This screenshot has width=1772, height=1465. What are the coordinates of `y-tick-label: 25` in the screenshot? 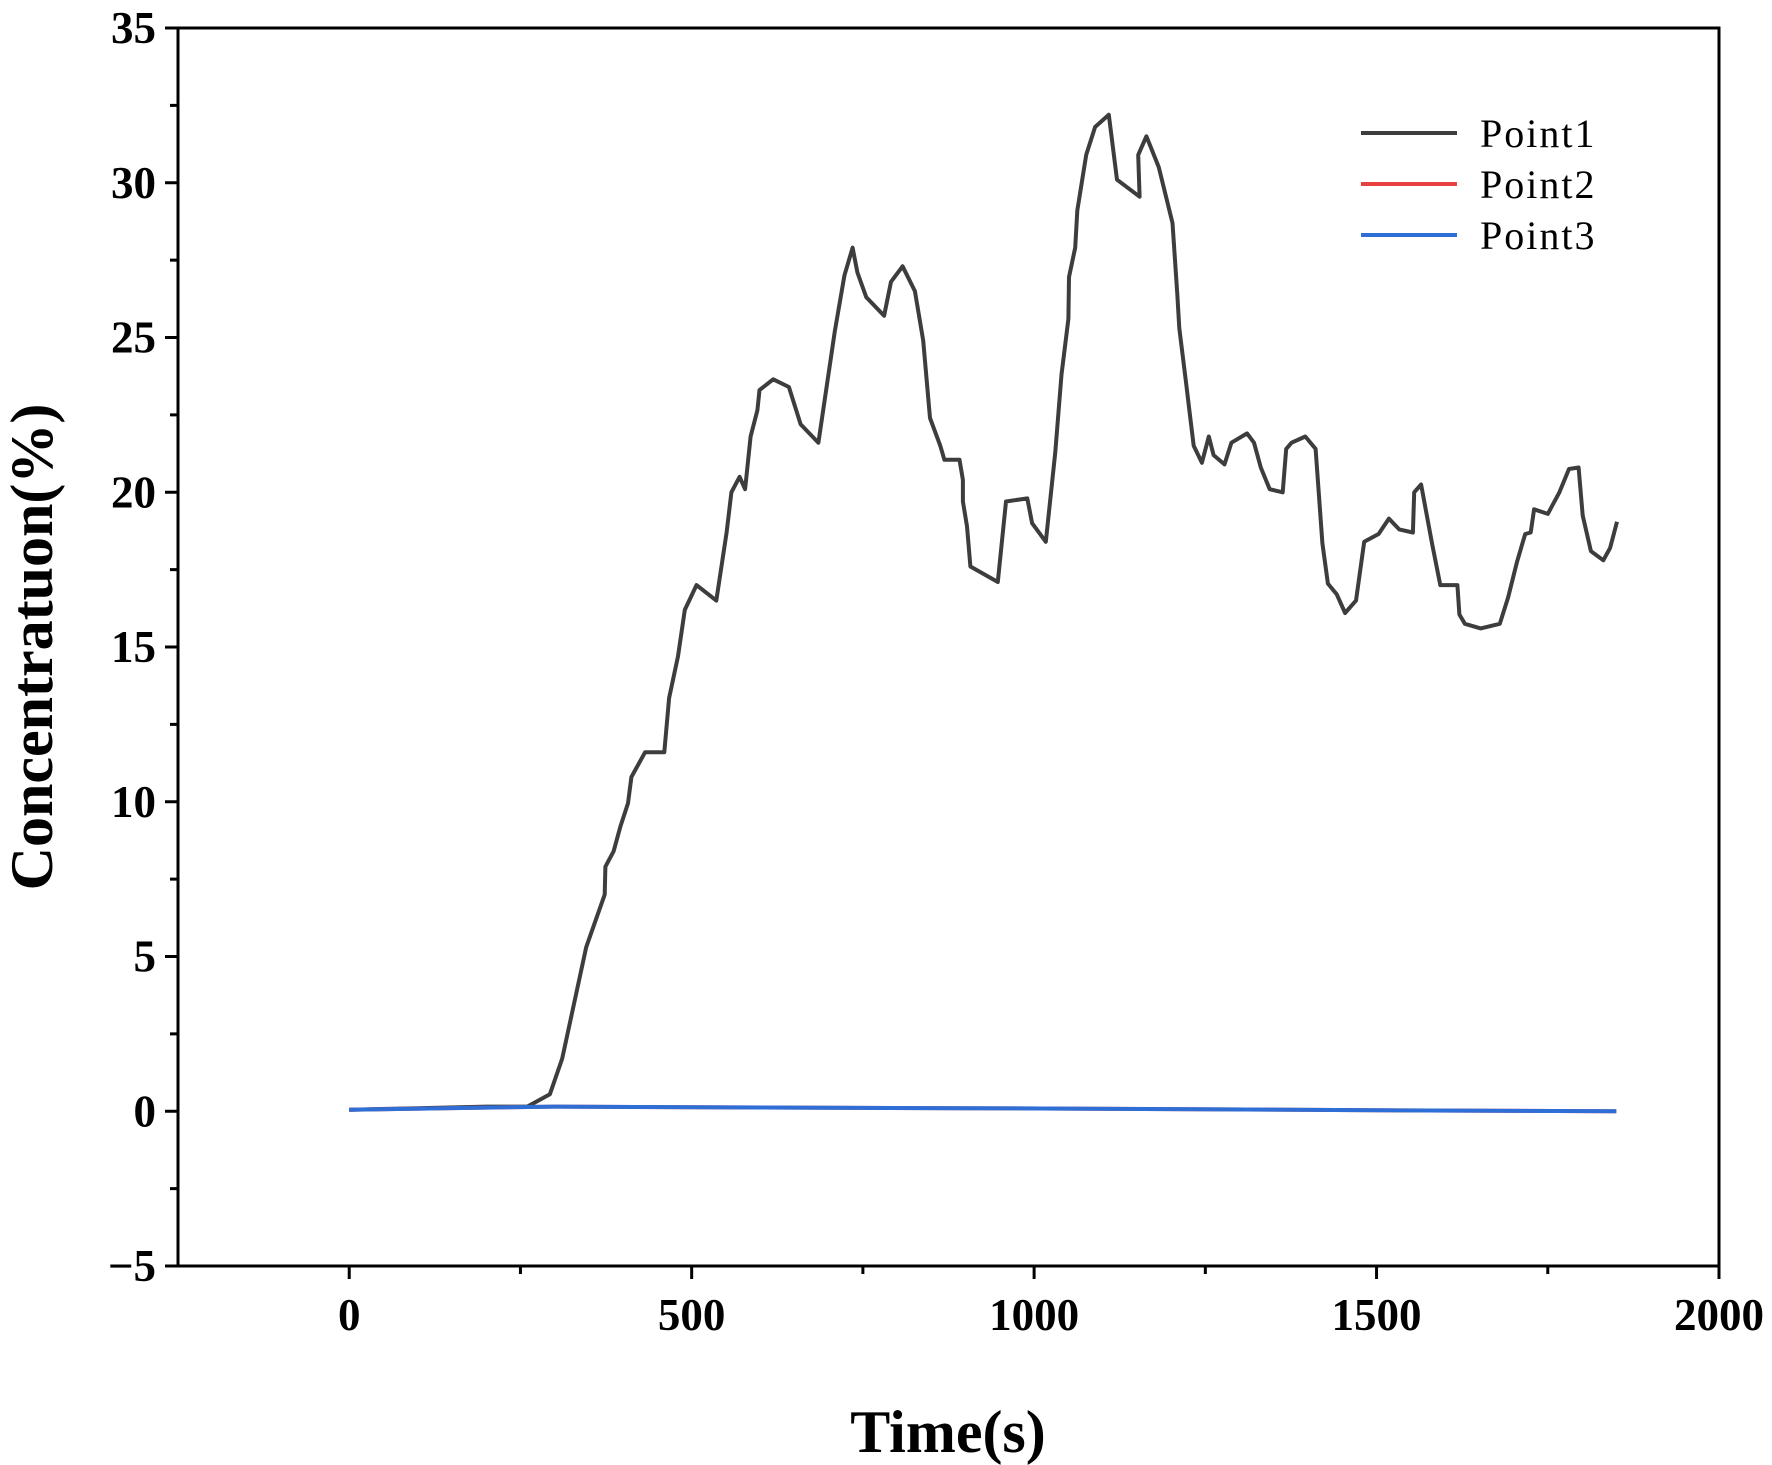 It's located at (133, 338).